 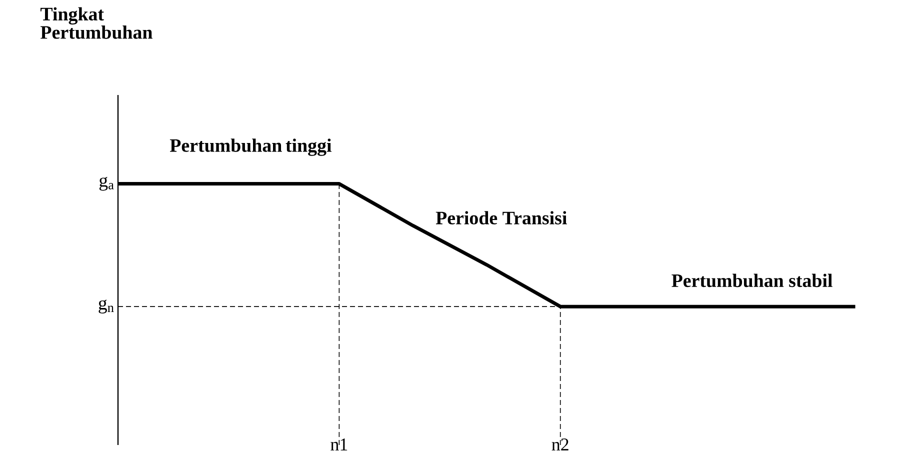 What do you see at coordinates (96, 23) in the screenshot?
I see `text: Tingkat Pertumbuhan` at bounding box center [96, 23].